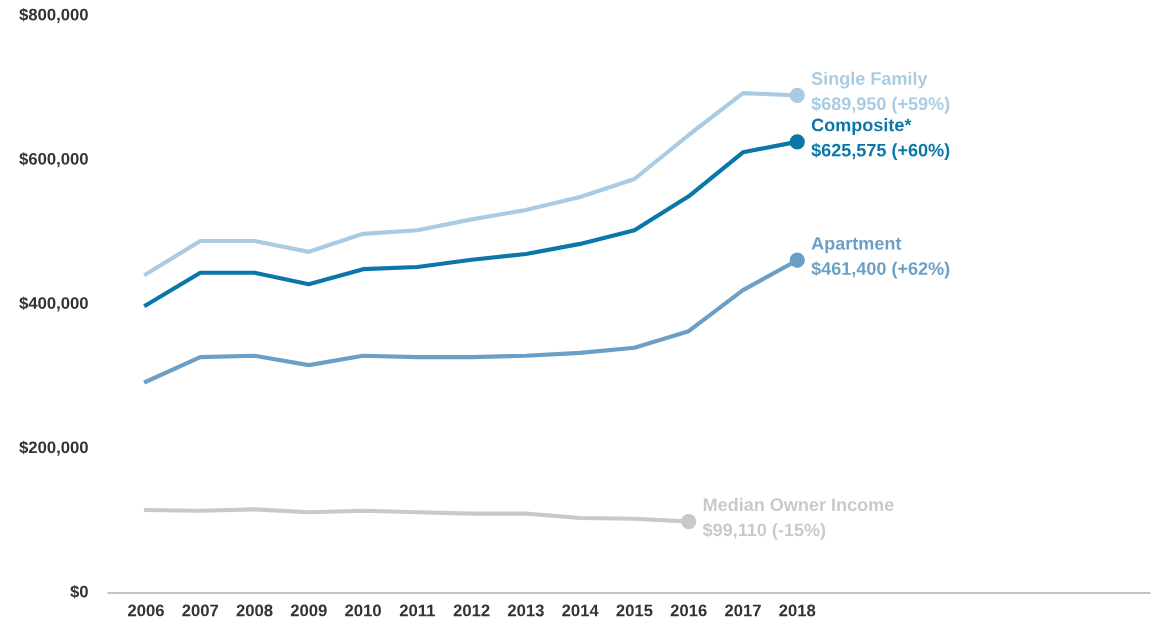  What do you see at coordinates (861, 126) in the screenshot?
I see `series-label: Composite*` at bounding box center [861, 126].